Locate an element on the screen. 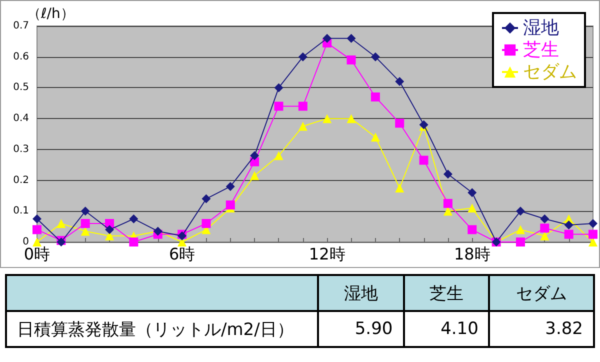 The width and height of the screenshot is (600, 362). text: 日積算蒸発散量（リットル/m2/日） is located at coordinates (162, 329).